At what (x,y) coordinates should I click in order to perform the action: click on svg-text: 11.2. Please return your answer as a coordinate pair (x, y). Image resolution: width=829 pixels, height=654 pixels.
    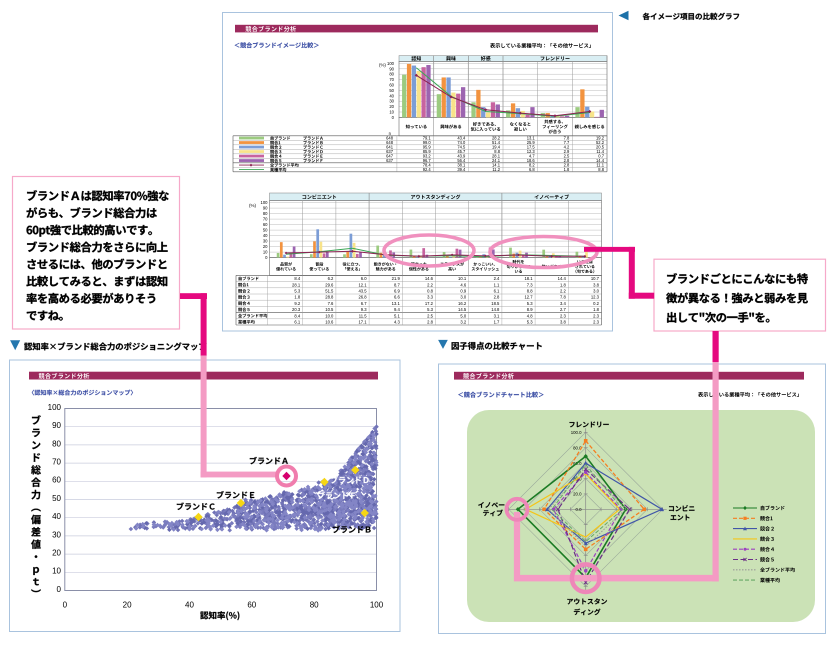
    Looking at the image, I should click on (496, 169).